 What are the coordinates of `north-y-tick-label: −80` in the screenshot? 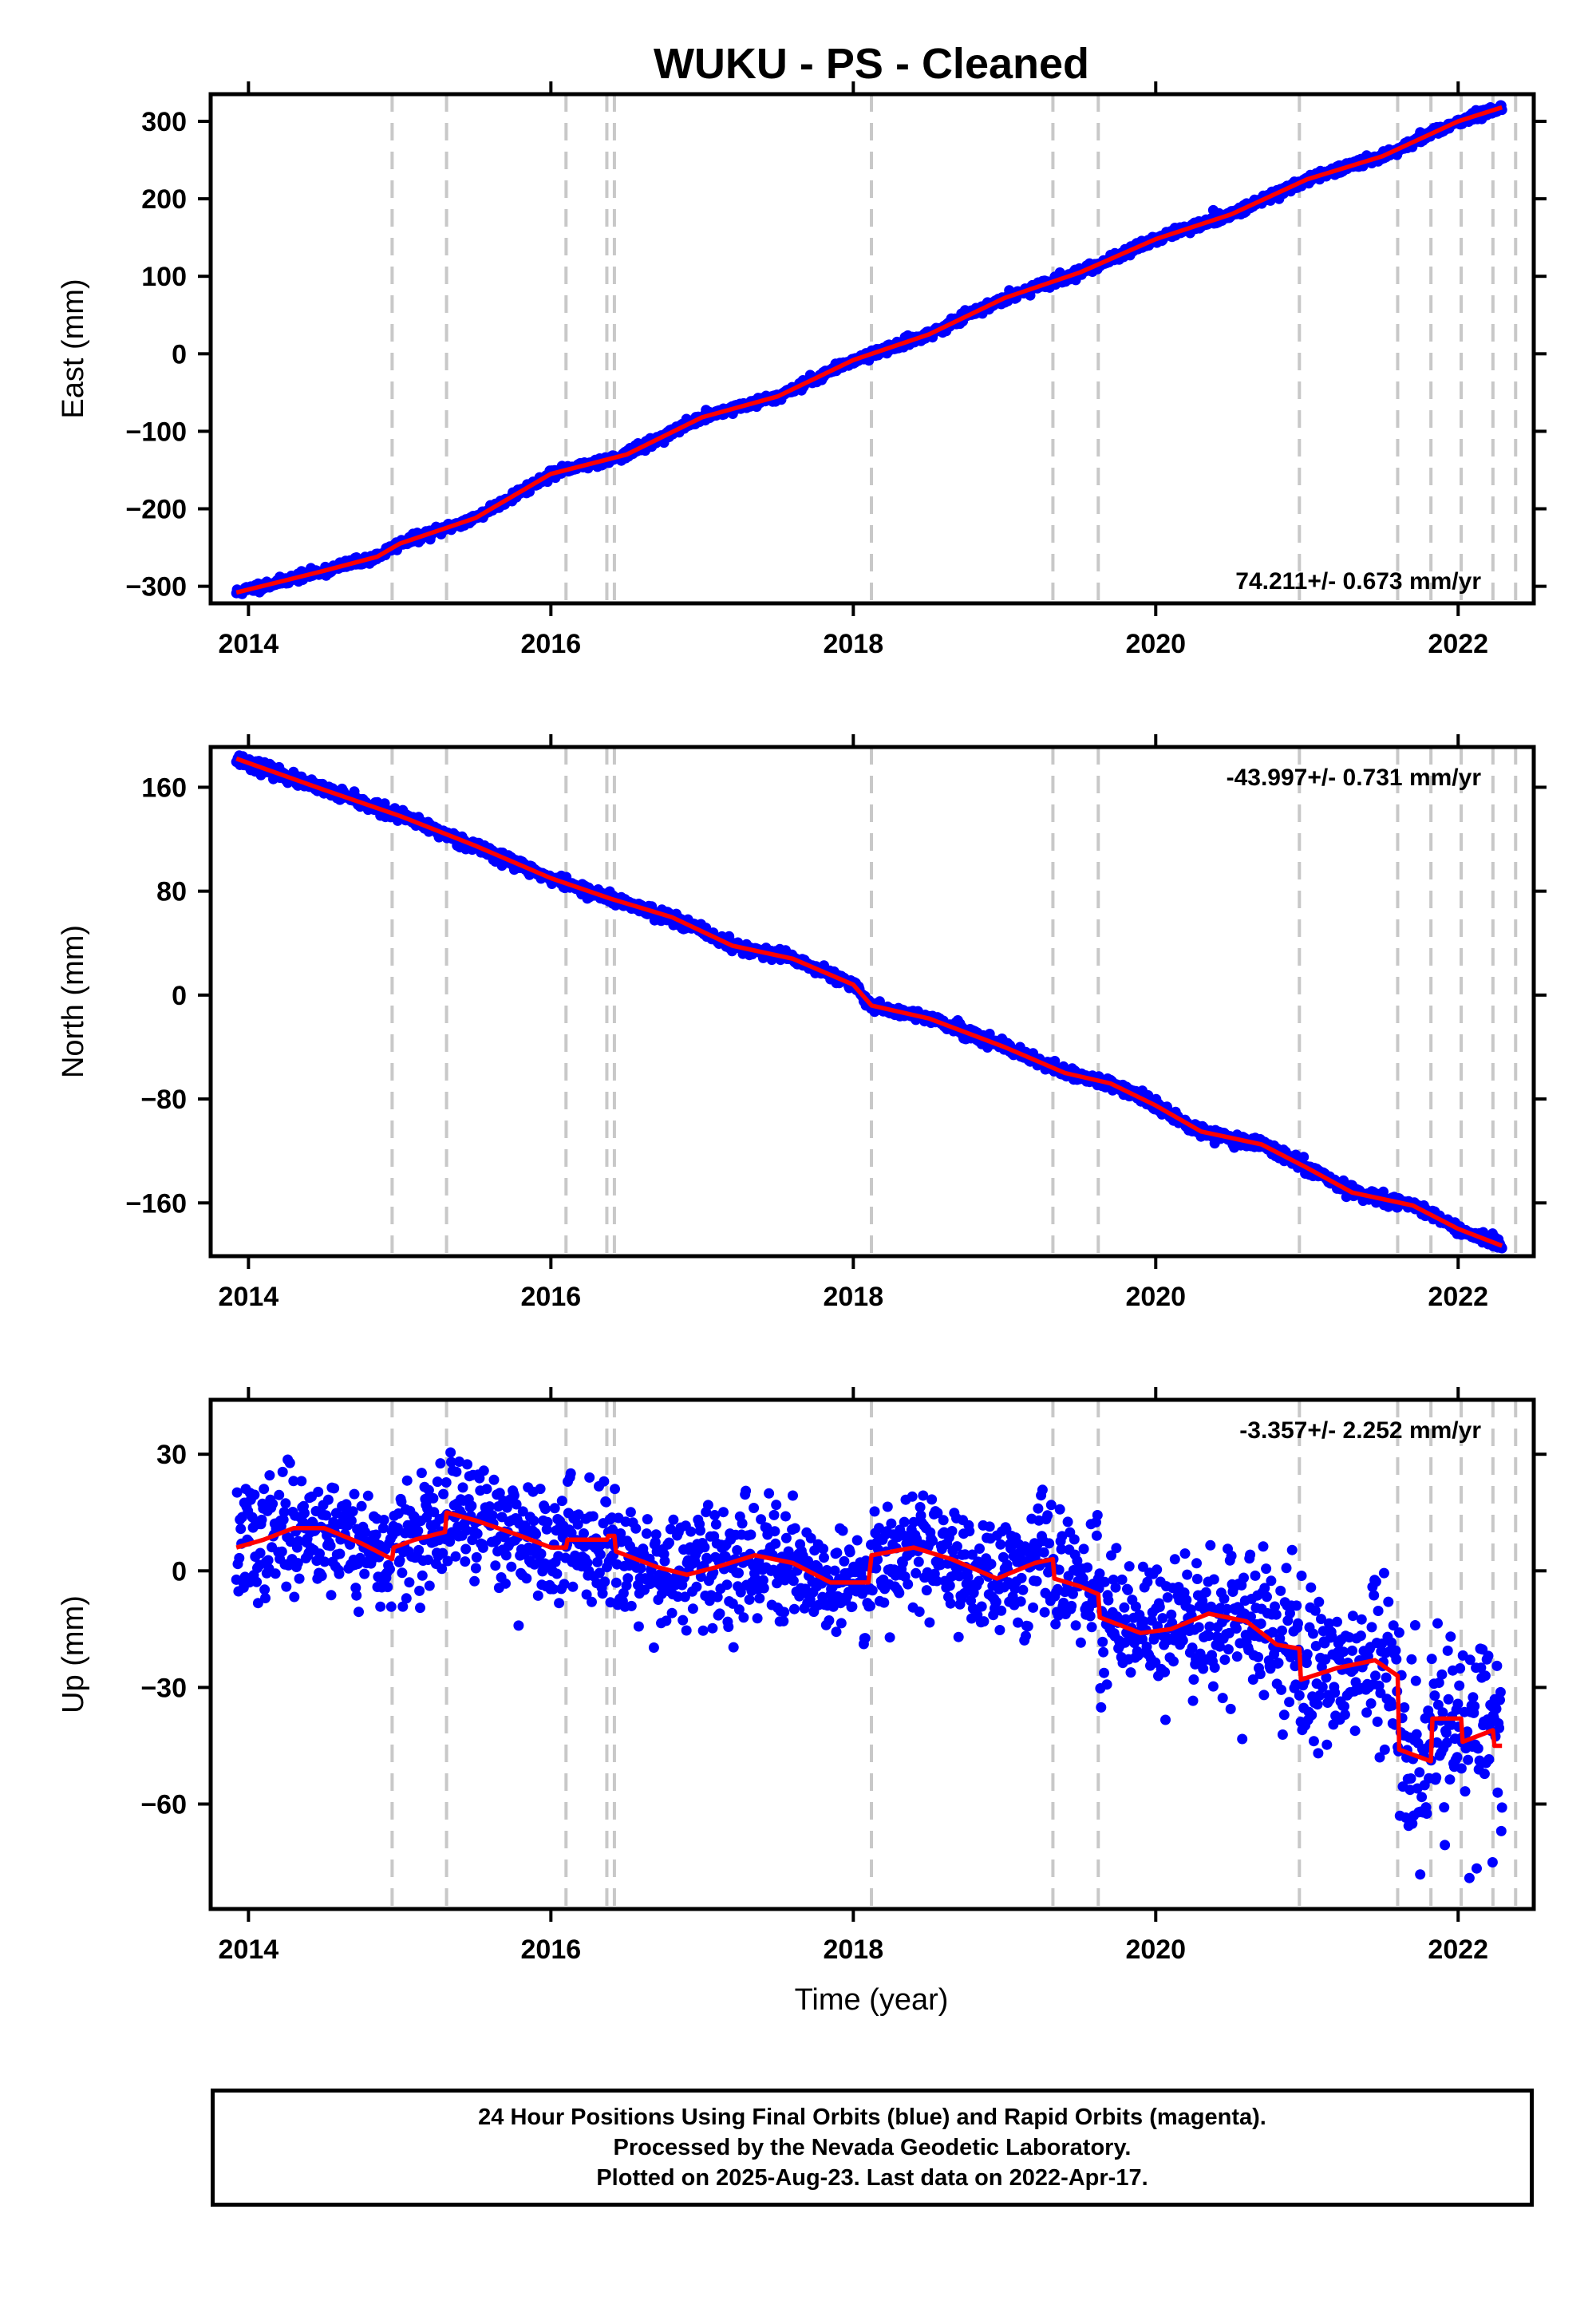 It's located at (163, 1100).